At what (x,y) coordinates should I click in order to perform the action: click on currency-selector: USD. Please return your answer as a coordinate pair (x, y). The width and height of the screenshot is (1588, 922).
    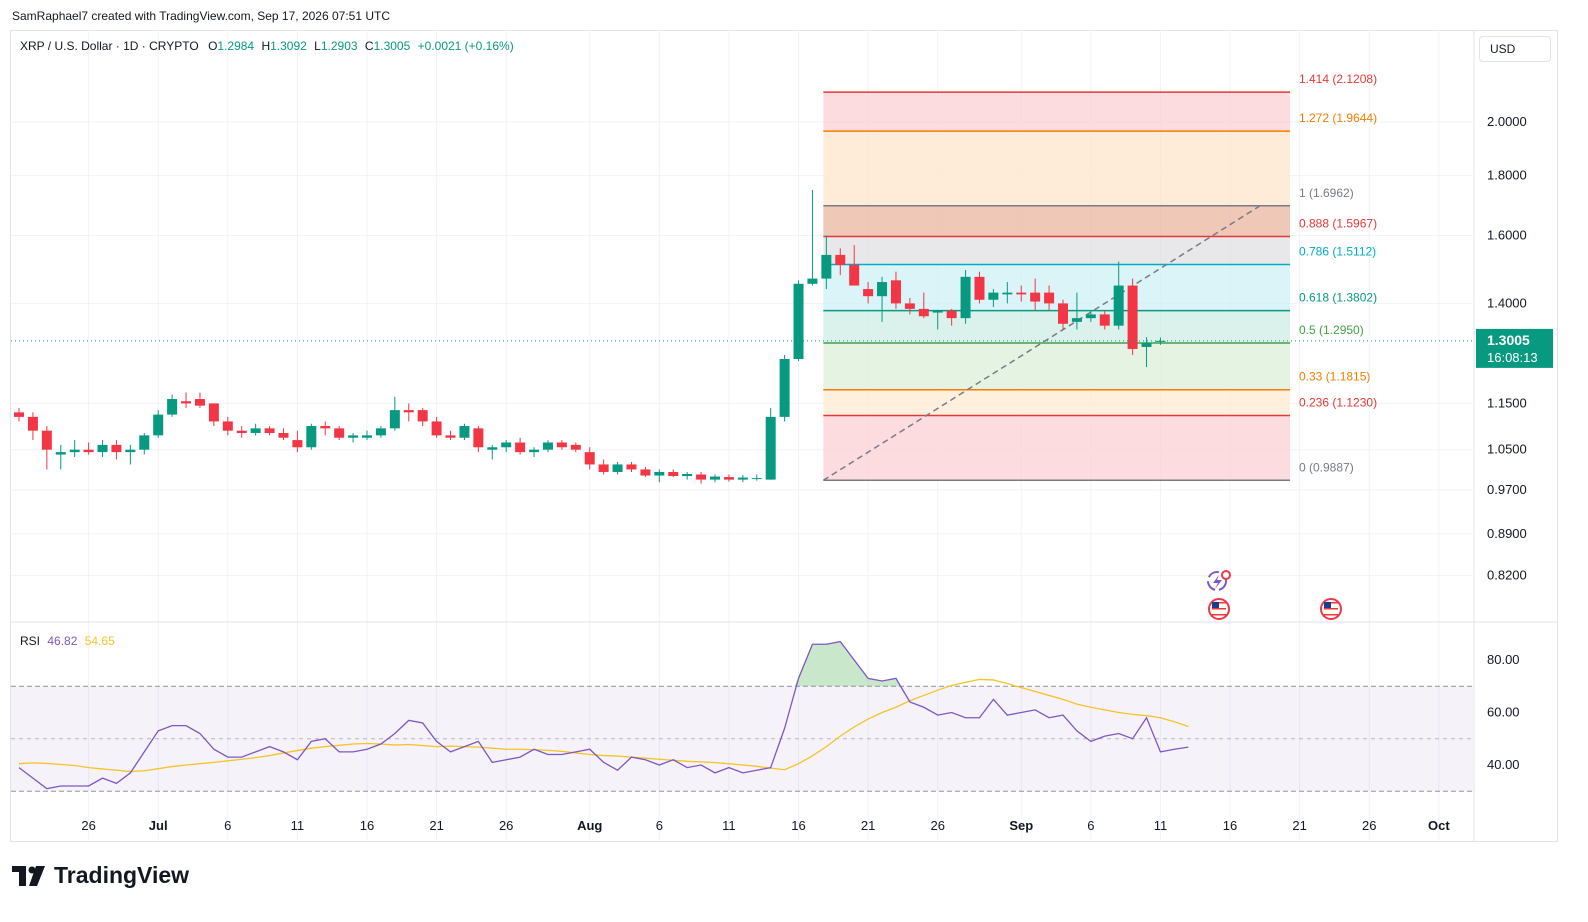
    Looking at the image, I should click on (1515, 49).